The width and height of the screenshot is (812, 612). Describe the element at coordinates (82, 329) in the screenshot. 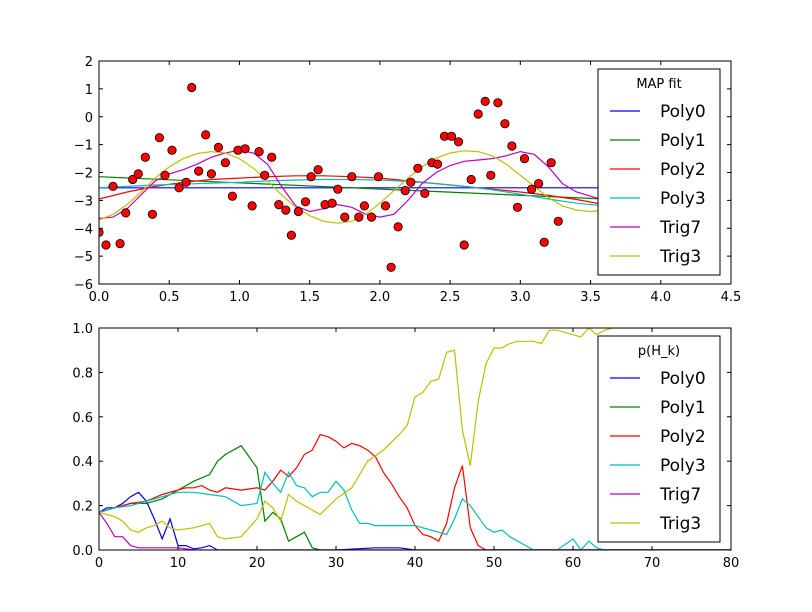

I see `y-tick-label: 1.0` at that location.